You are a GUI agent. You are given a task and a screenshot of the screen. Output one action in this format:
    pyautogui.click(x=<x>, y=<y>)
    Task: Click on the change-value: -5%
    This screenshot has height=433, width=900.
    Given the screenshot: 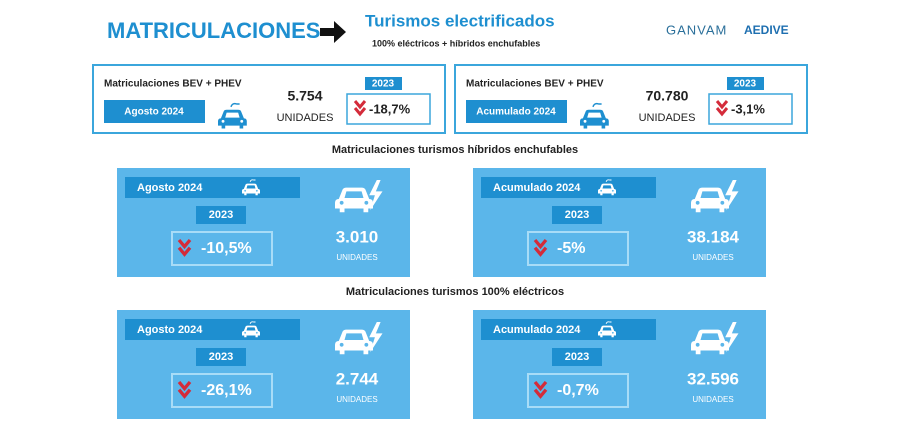 What is the action you would take?
    pyautogui.click(x=571, y=248)
    